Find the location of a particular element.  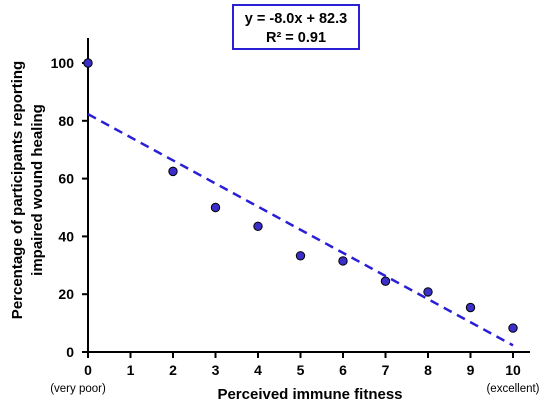

r-squared-line: R² = 0.91 is located at coordinates (296, 38).